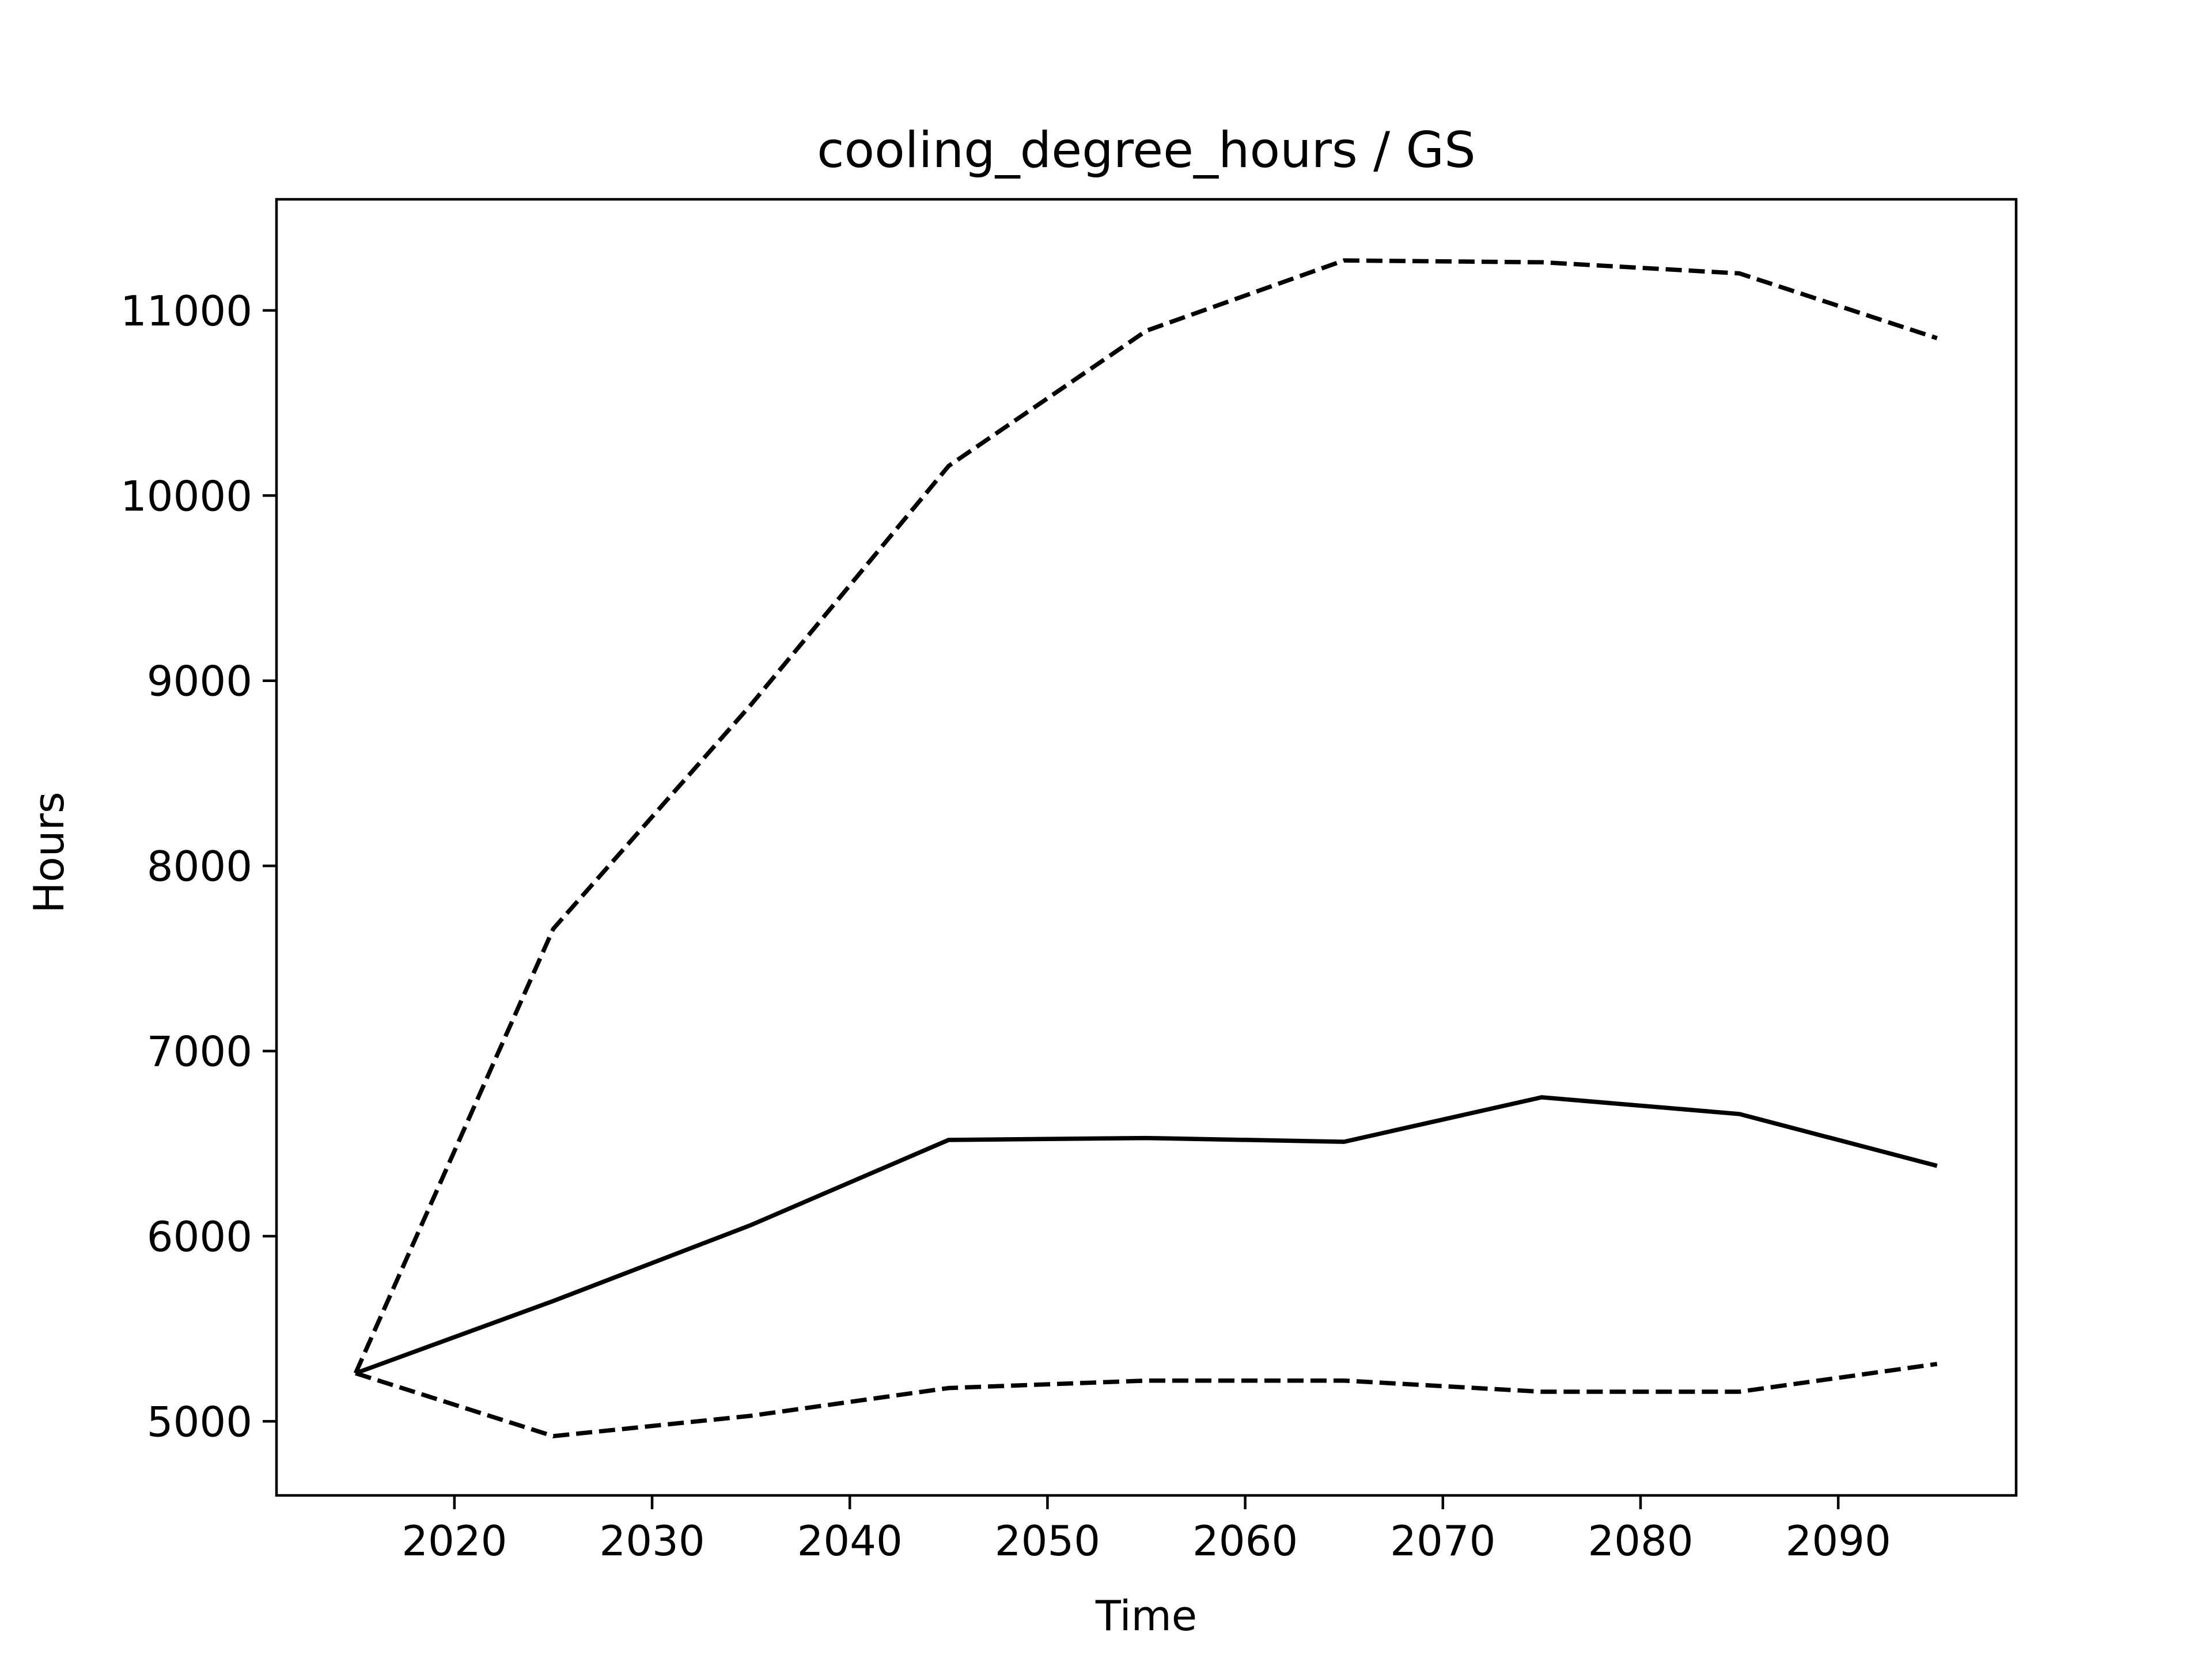  I want to click on chart-title: cooling_degree_hours / GS, so click(1146, 150).